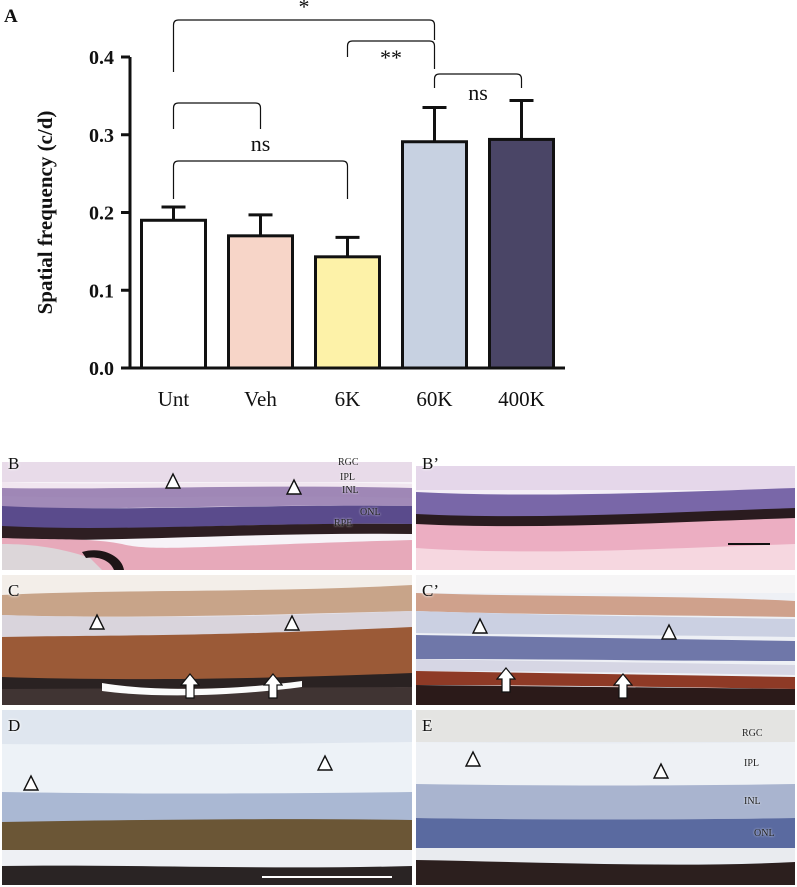 This screenshot has height=887, width=797. I want to click on histology-panel-c-prime: C’, so click(605, 640).